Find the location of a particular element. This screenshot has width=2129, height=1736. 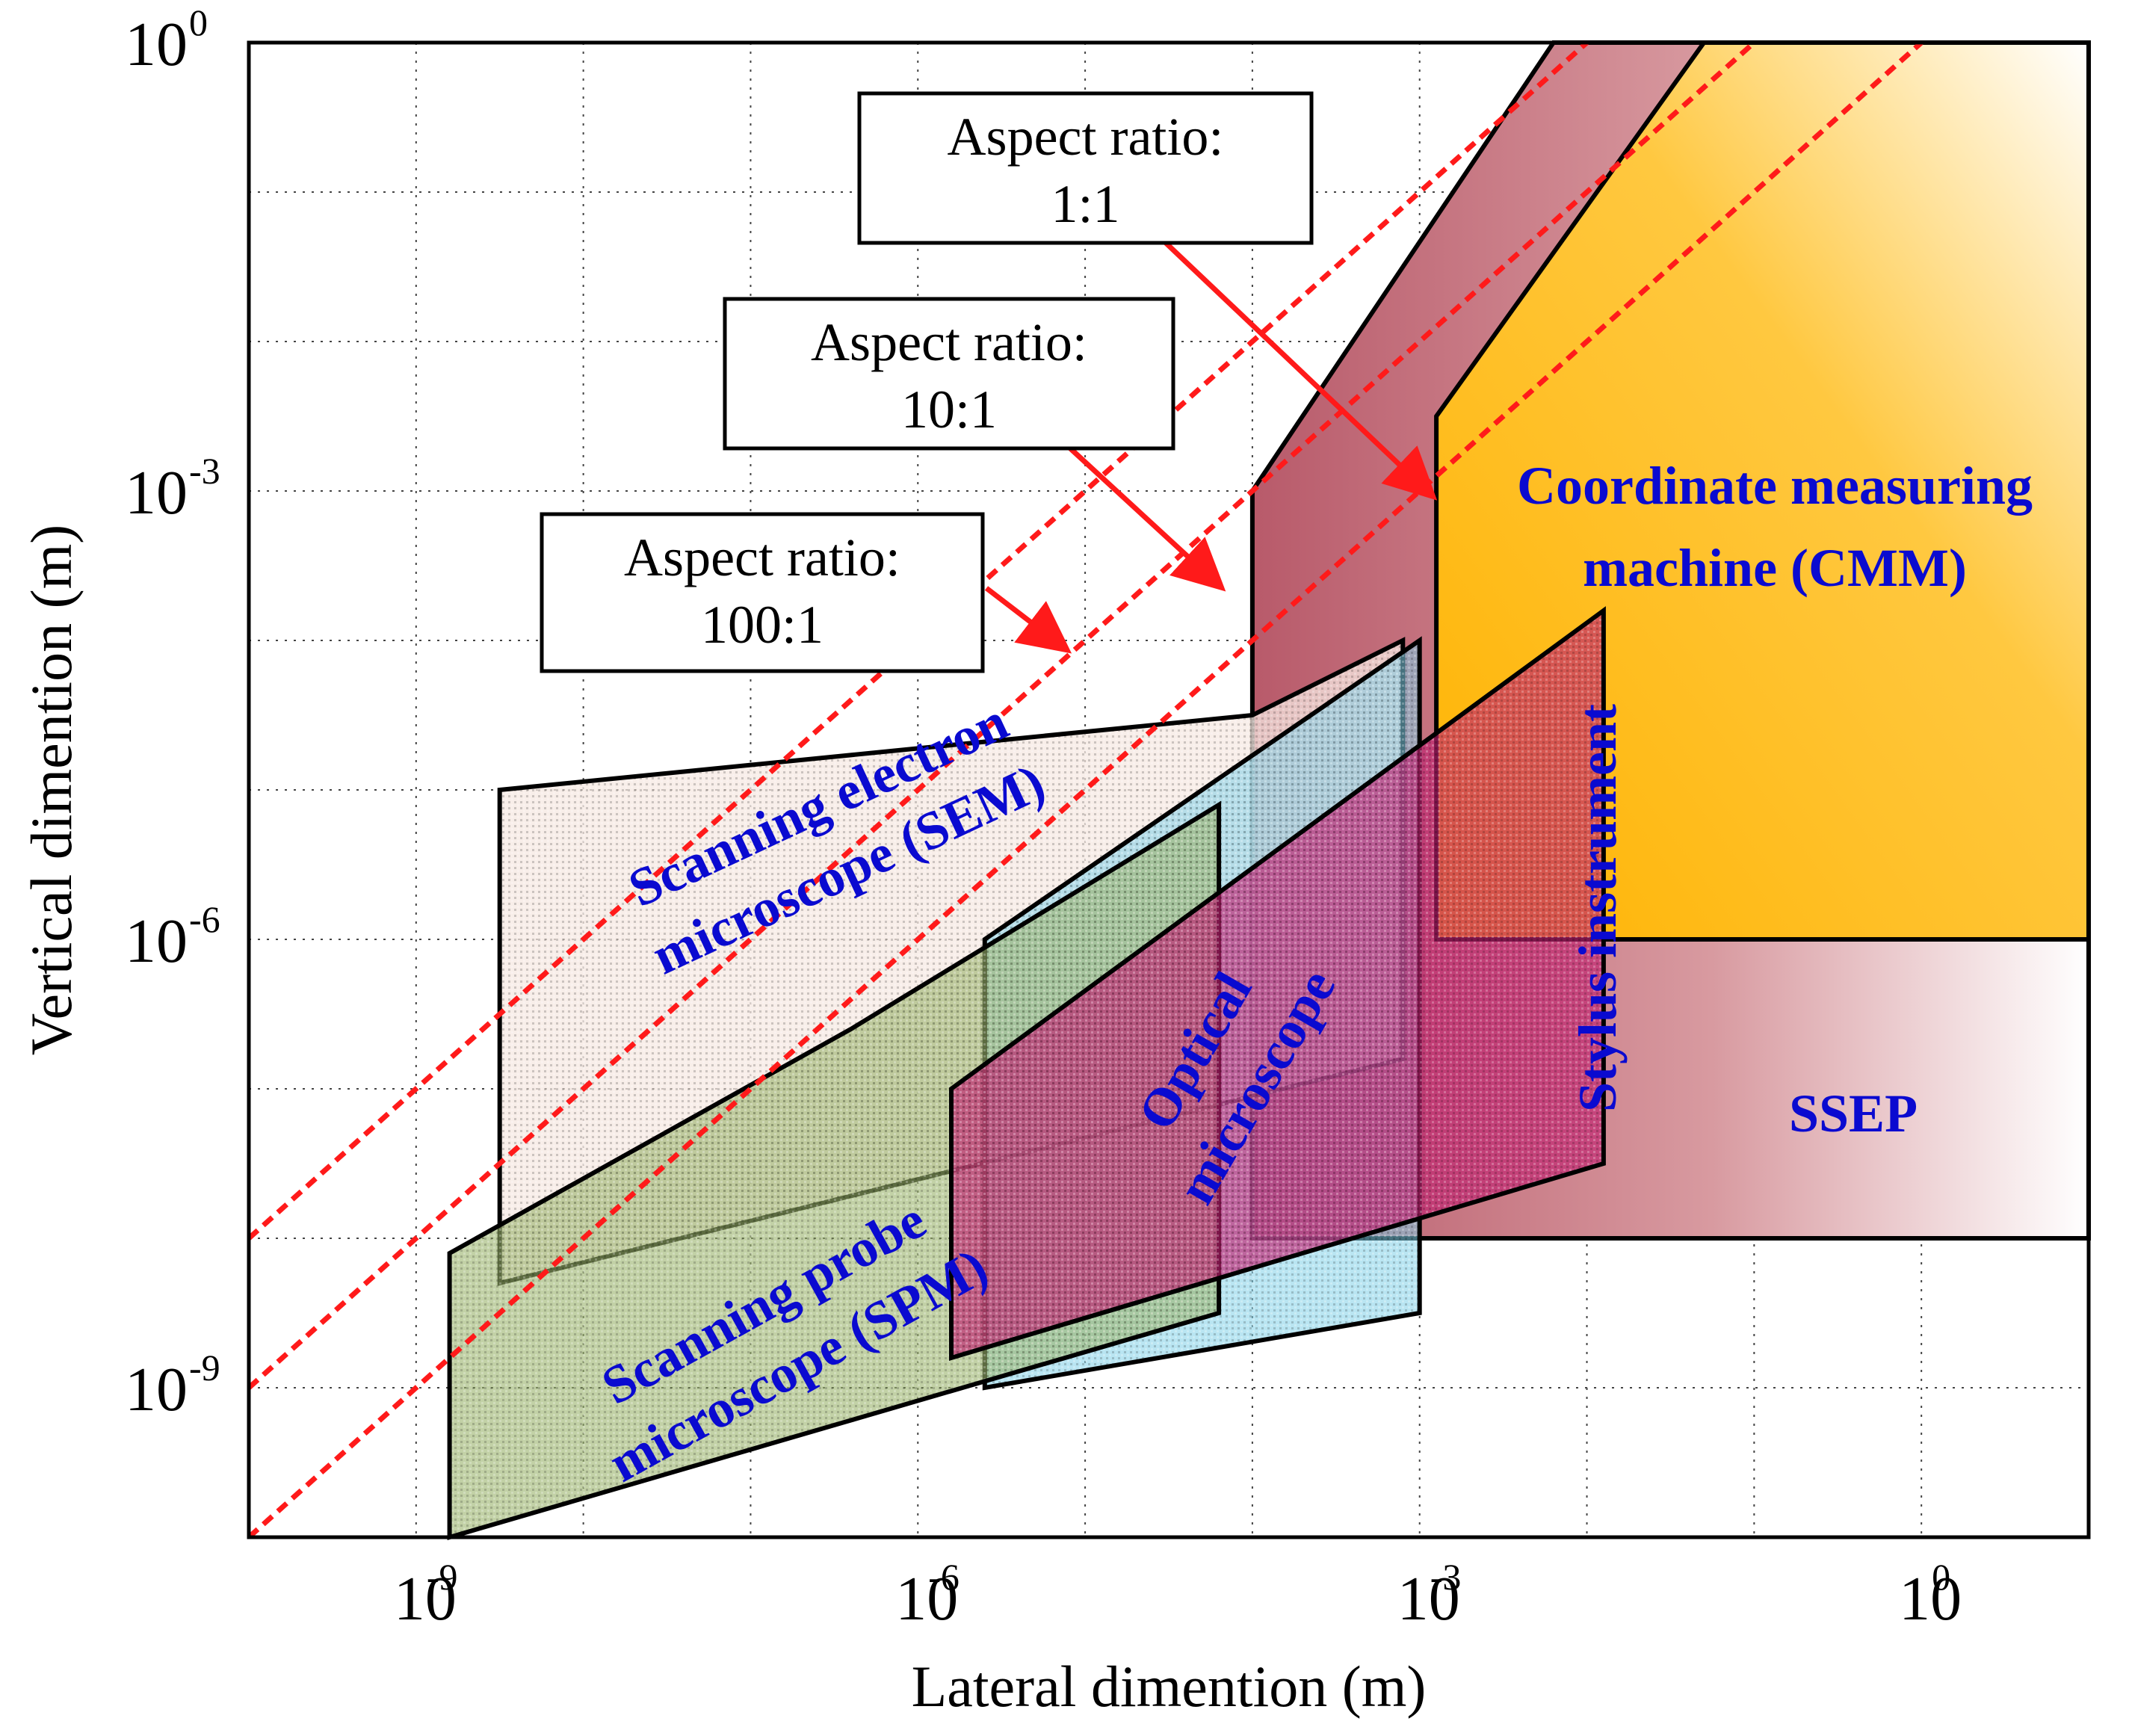

y-tick-label: 10 -3 is located at coordinates (172, 489).